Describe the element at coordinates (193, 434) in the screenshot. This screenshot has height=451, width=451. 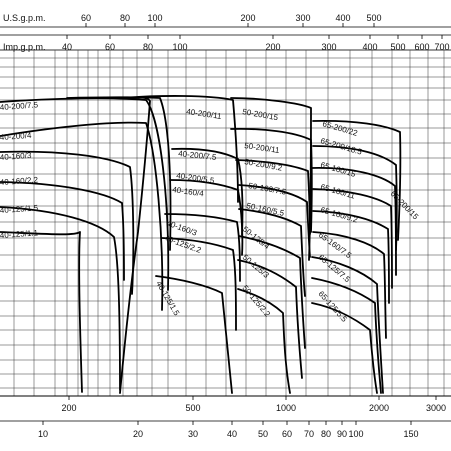
I see `bottom-axis-2-tick-label: 30` at that location.